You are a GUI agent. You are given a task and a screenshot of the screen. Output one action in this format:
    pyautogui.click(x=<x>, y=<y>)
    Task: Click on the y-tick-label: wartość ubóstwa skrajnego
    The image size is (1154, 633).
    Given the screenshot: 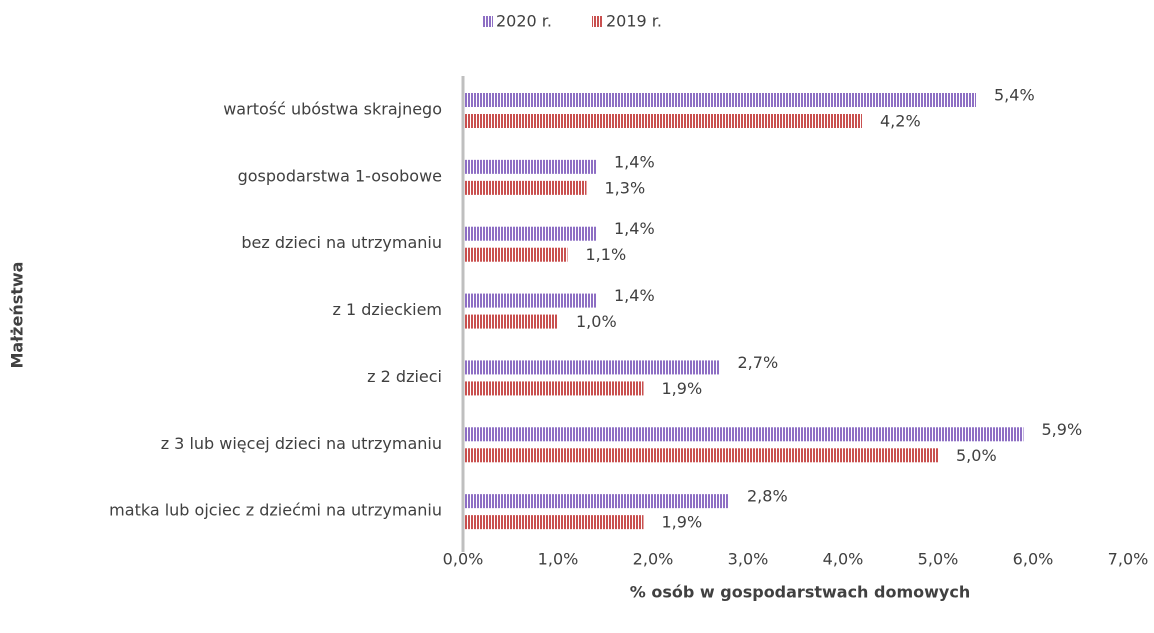 What is the action you would take?
    pyautogui.click(x=332, y=109)
    